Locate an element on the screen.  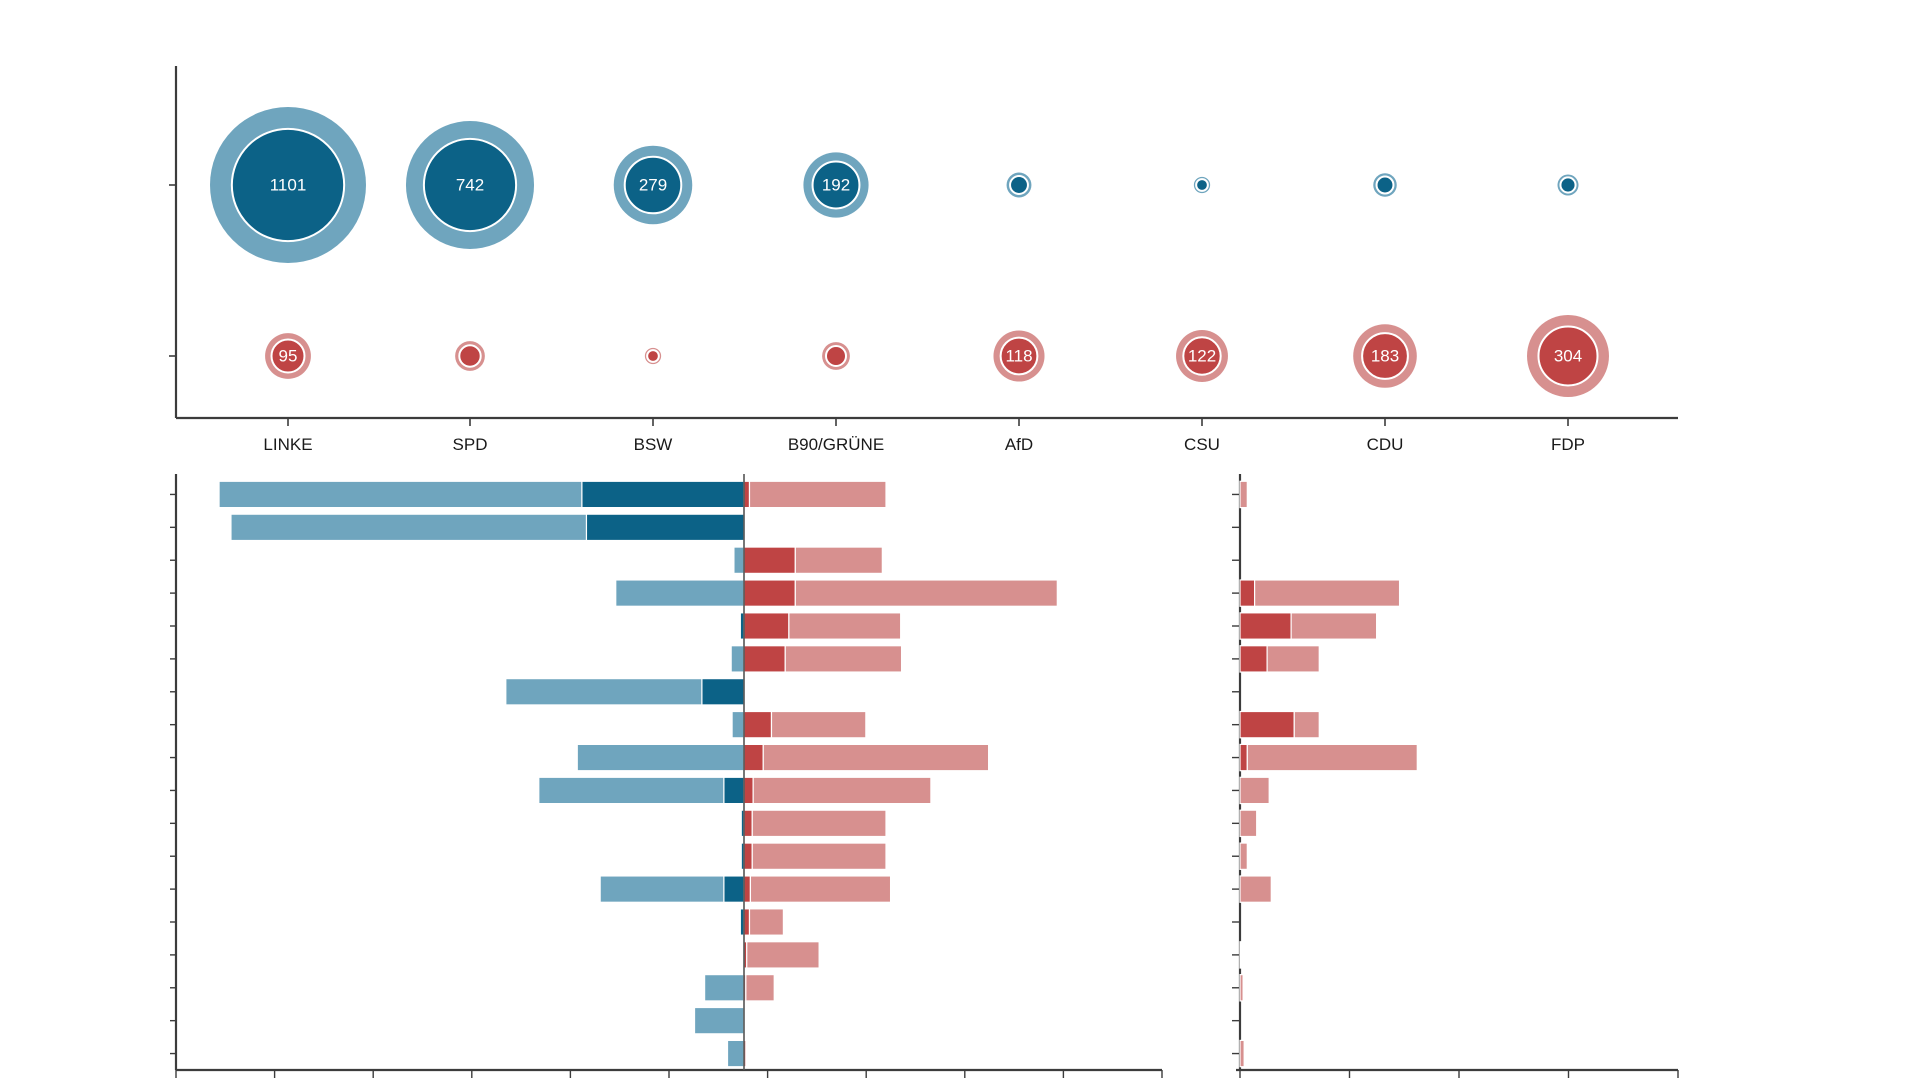
bubble-category-label-spd: SPD is located at coordinates (470, 444).